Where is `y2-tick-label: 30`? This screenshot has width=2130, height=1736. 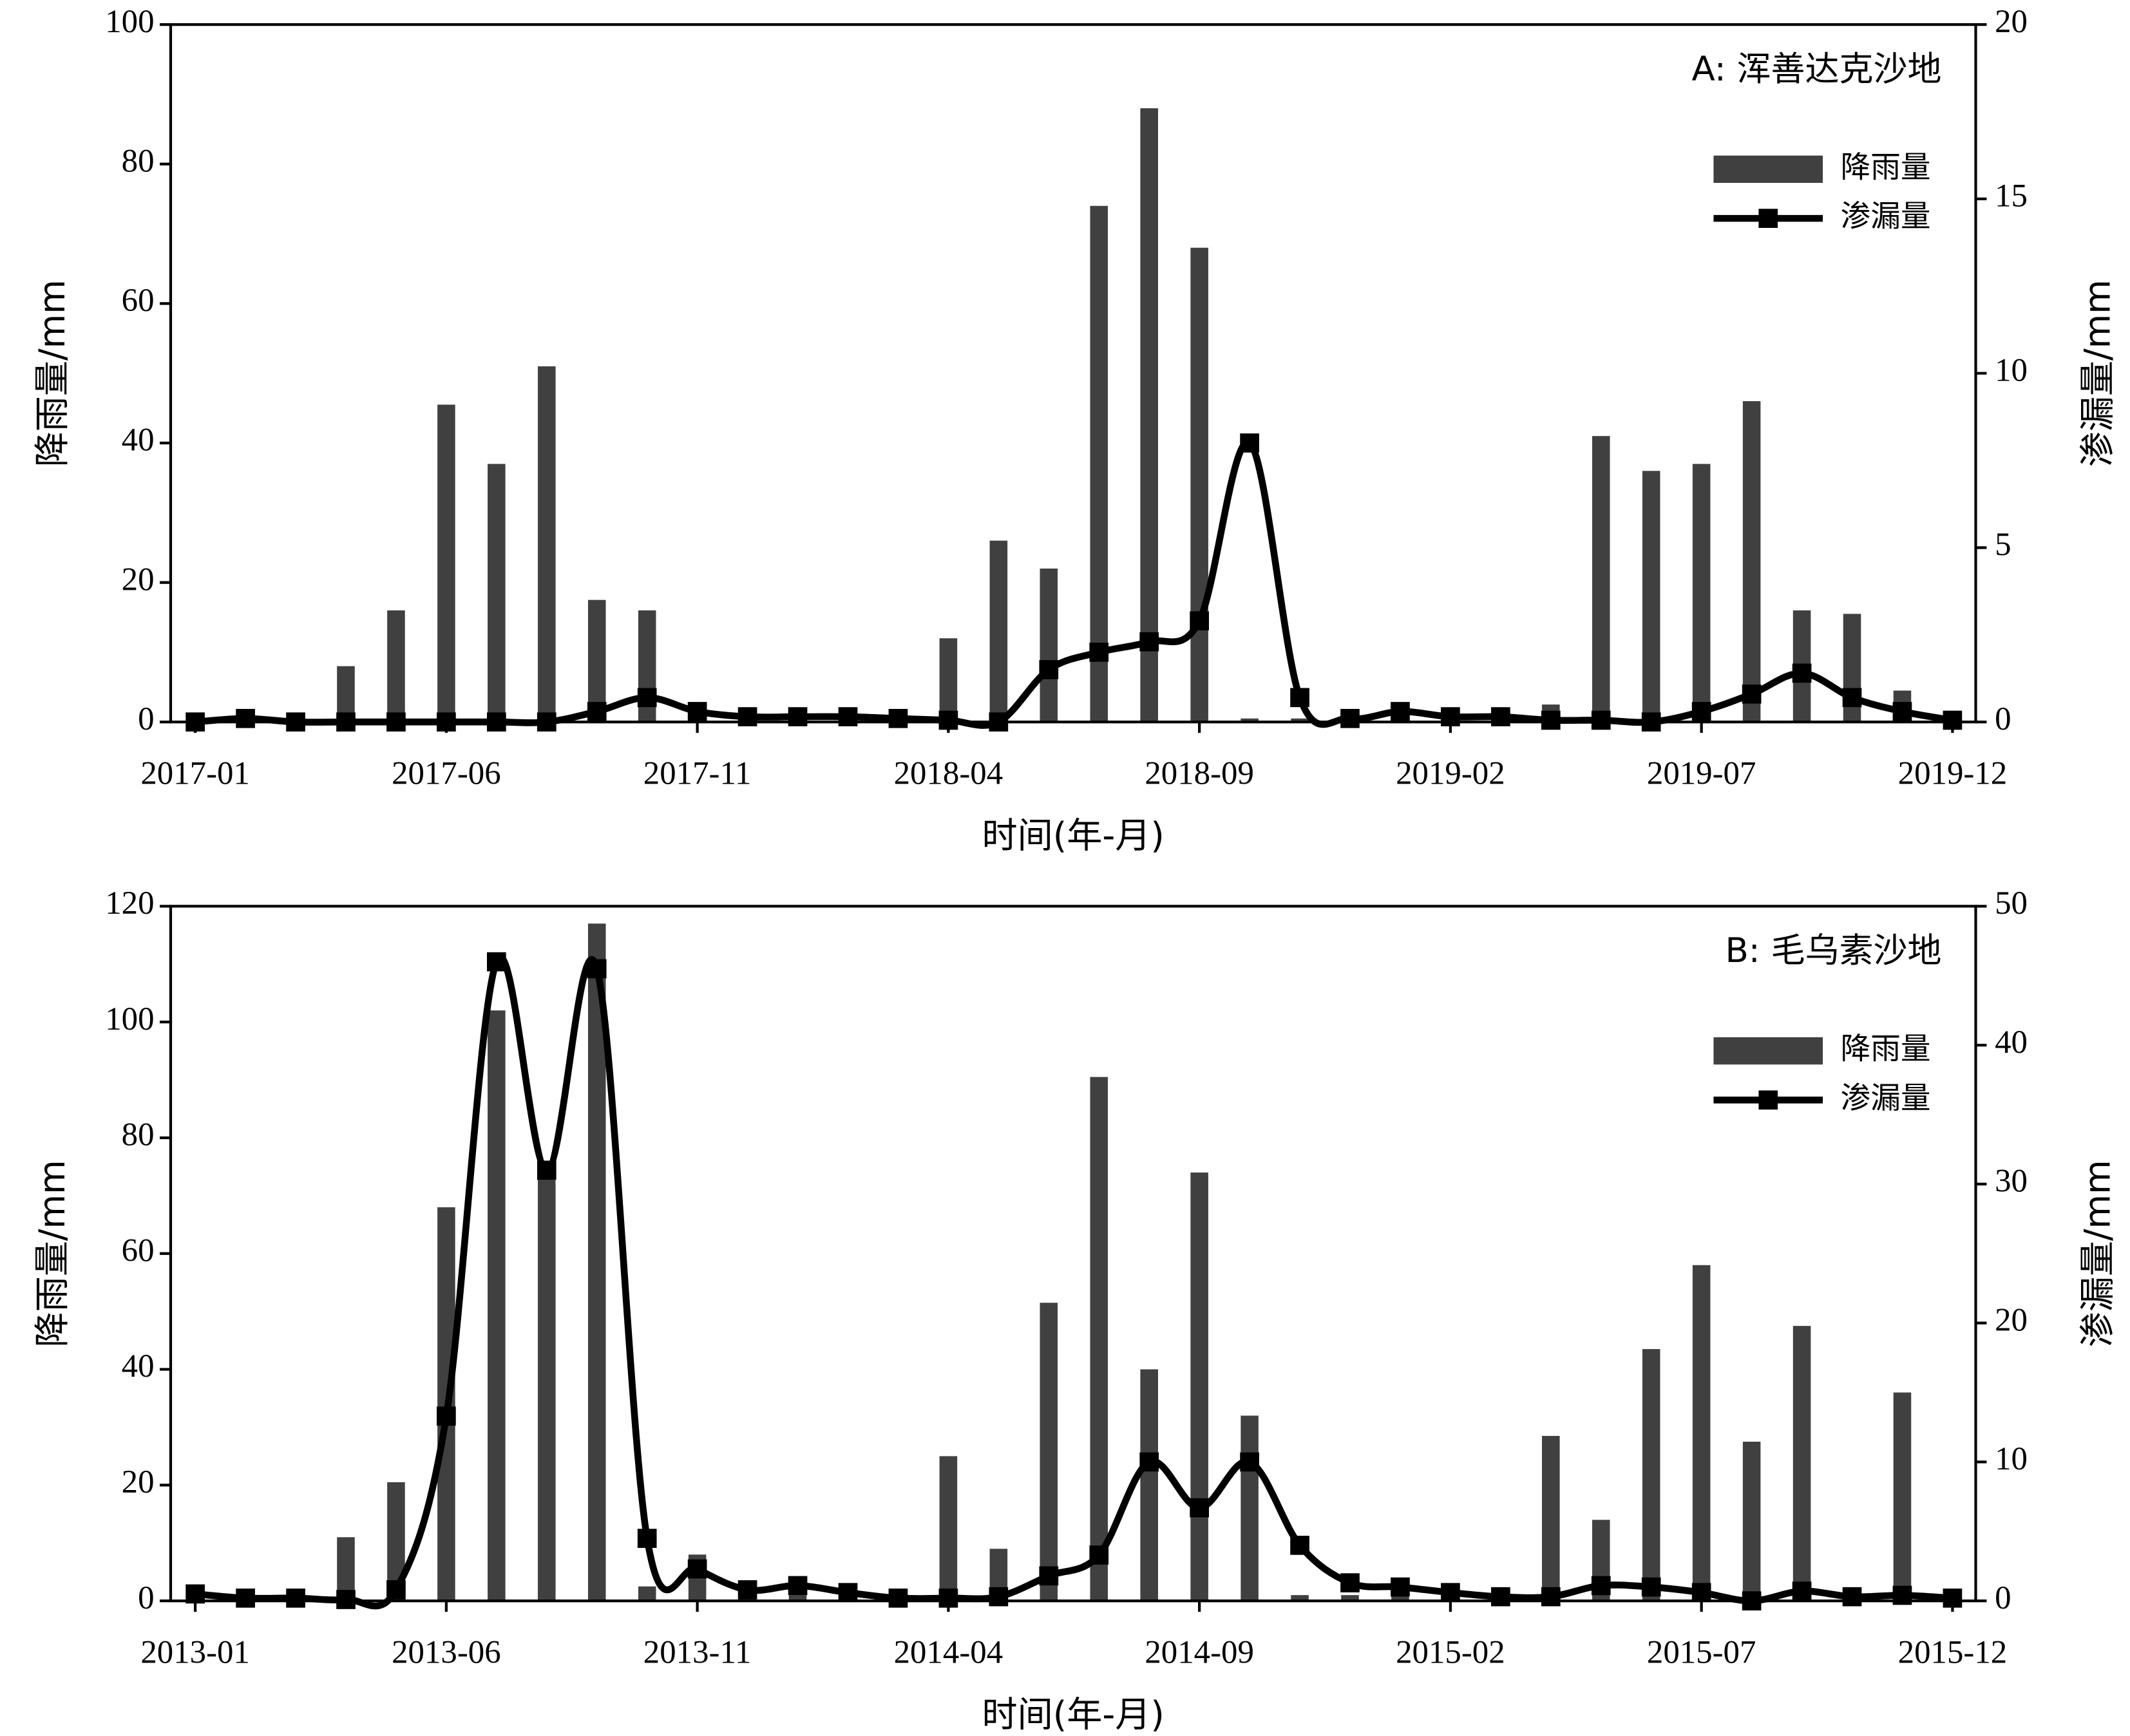 y2-tick-label: 30 is located at coordinates (2011, 1182).